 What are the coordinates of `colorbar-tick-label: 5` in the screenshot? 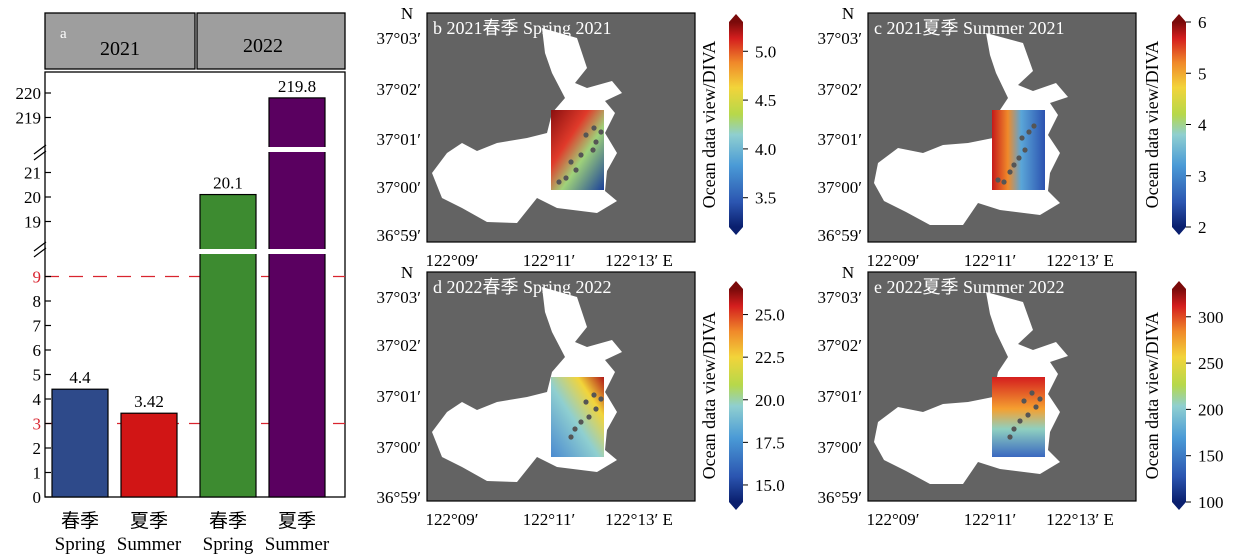 It's located at (1202, 73).